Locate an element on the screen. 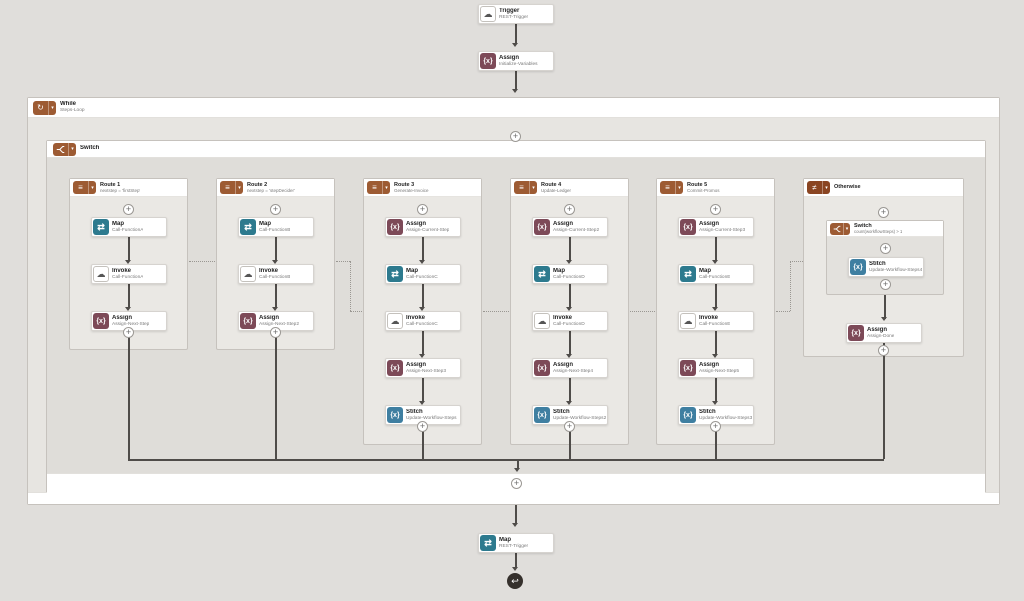 This screenshot has height=601, width=1024. end-node: ↩ is located at coordinates (515, 581).